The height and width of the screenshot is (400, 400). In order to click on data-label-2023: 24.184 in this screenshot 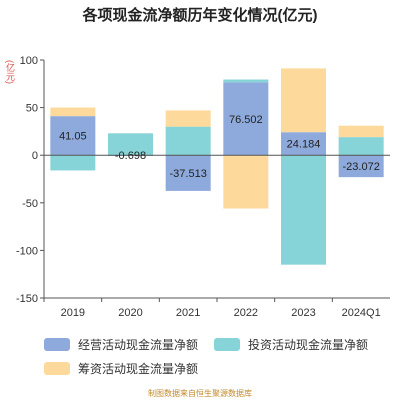, I will do `click(304, 145)`.